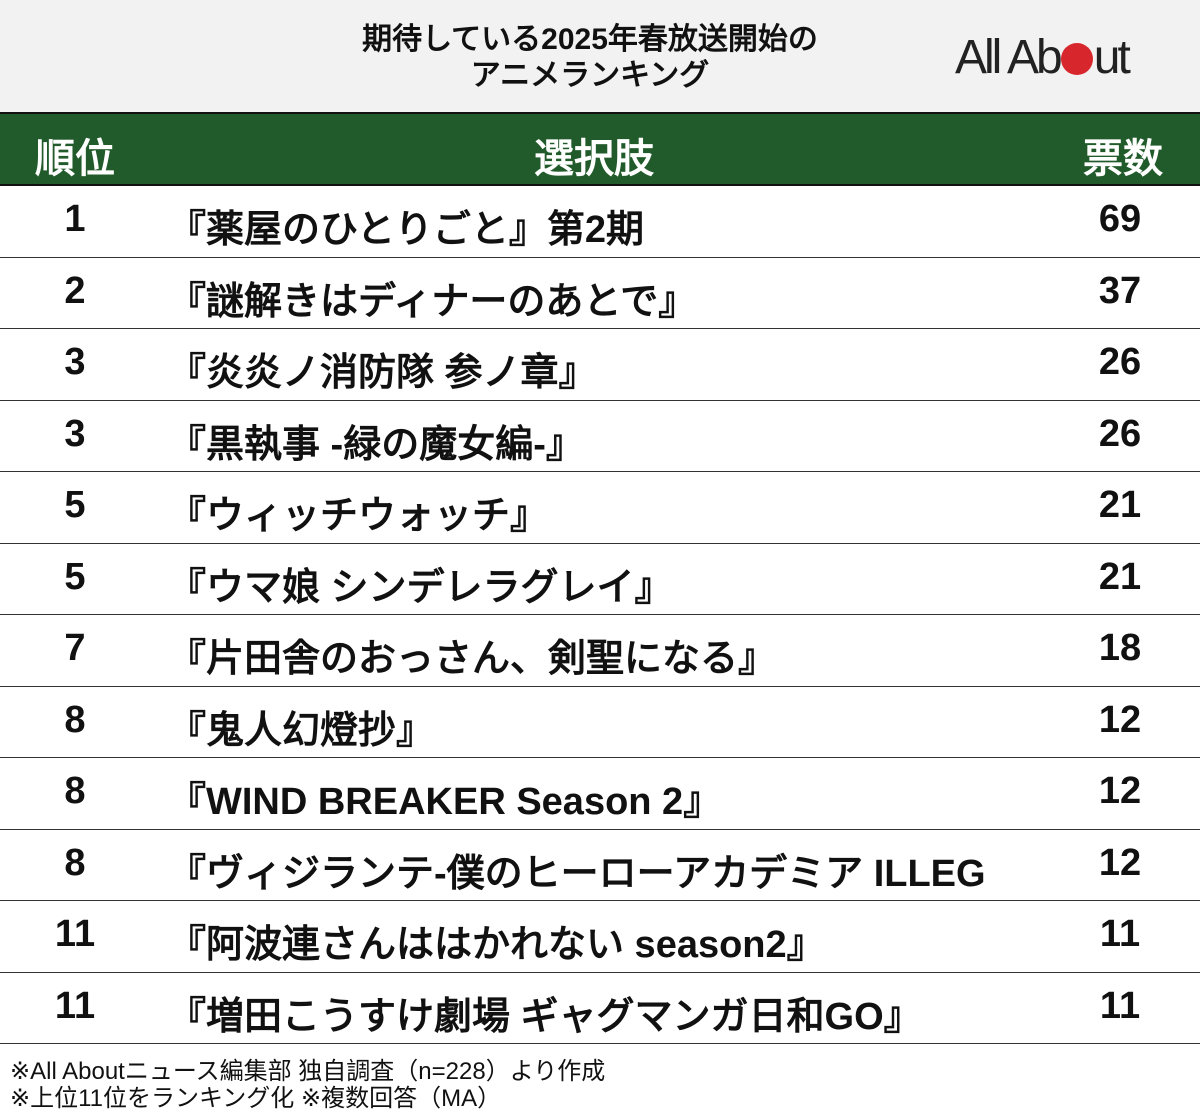 This screenshot has width=1200, height=1117. Describe the element at coordinates (1076, 59) in the screenshot. I see `logo-dot-icon` at that location.